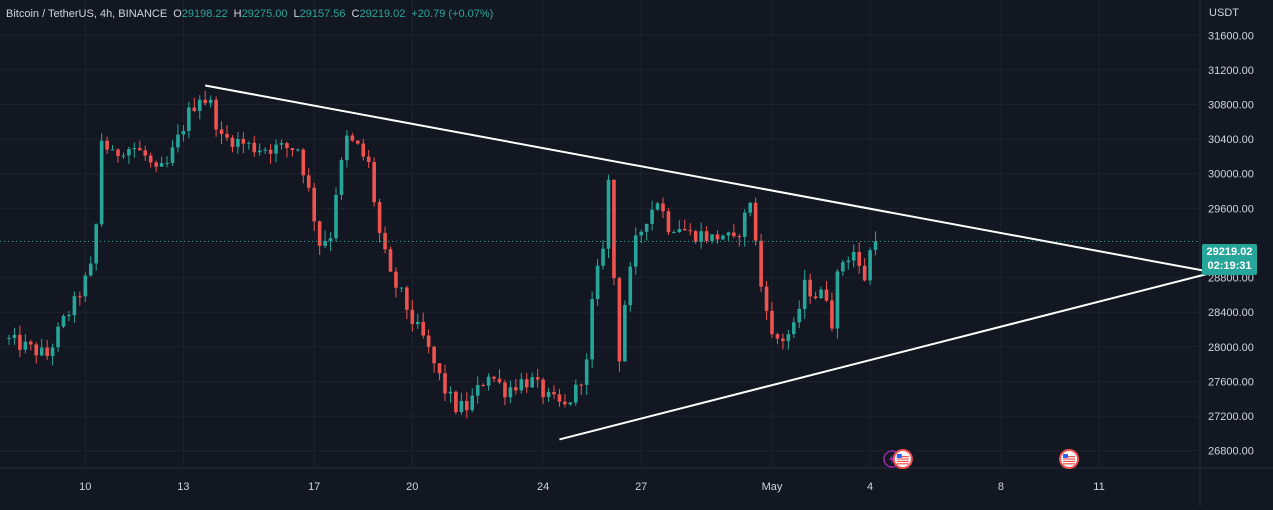 The height and width of the screenshot is (510, 1273). Describe the element at coordinates (87, 14) in the screenshot. I see `symbol-title: Bitcoin / TetherUS, 4h, BINANCE` at that location.